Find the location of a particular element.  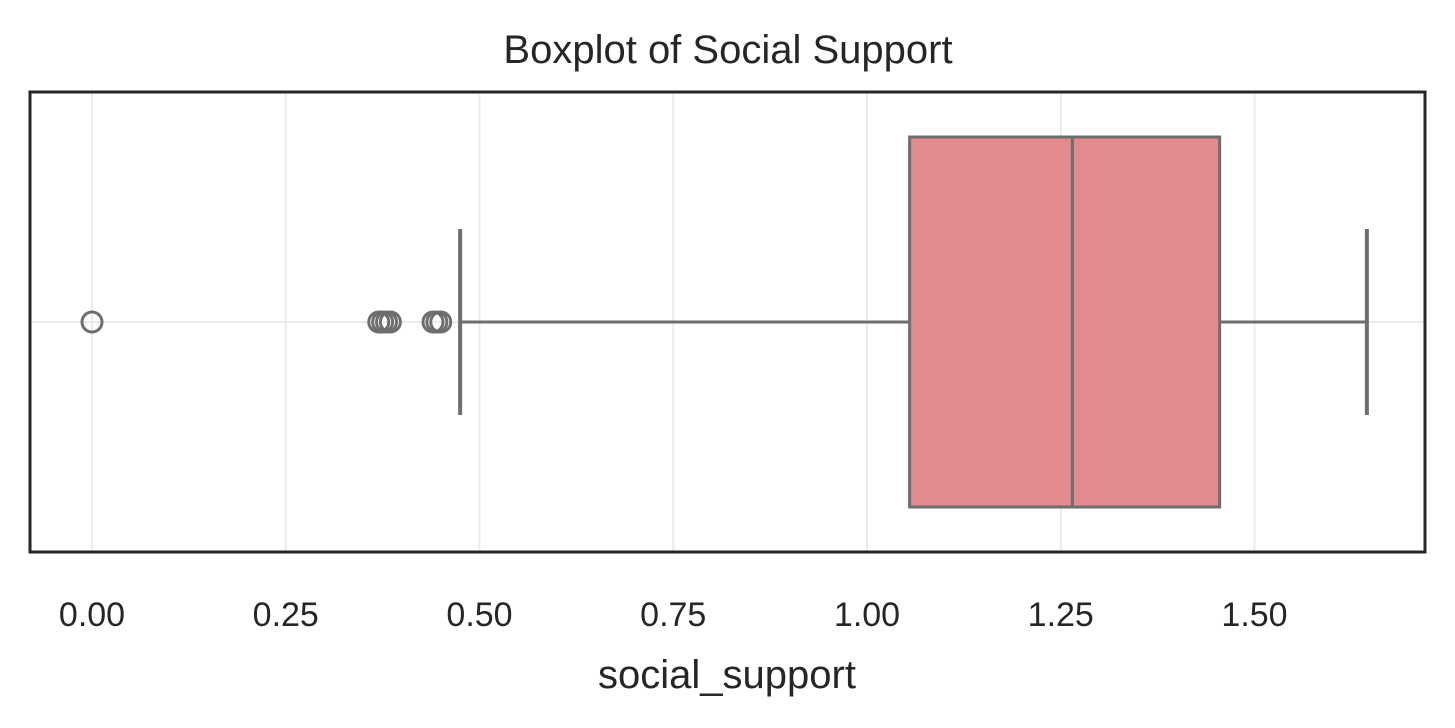

x-tick-label: 0.25 is located at coordinates (286, 615).